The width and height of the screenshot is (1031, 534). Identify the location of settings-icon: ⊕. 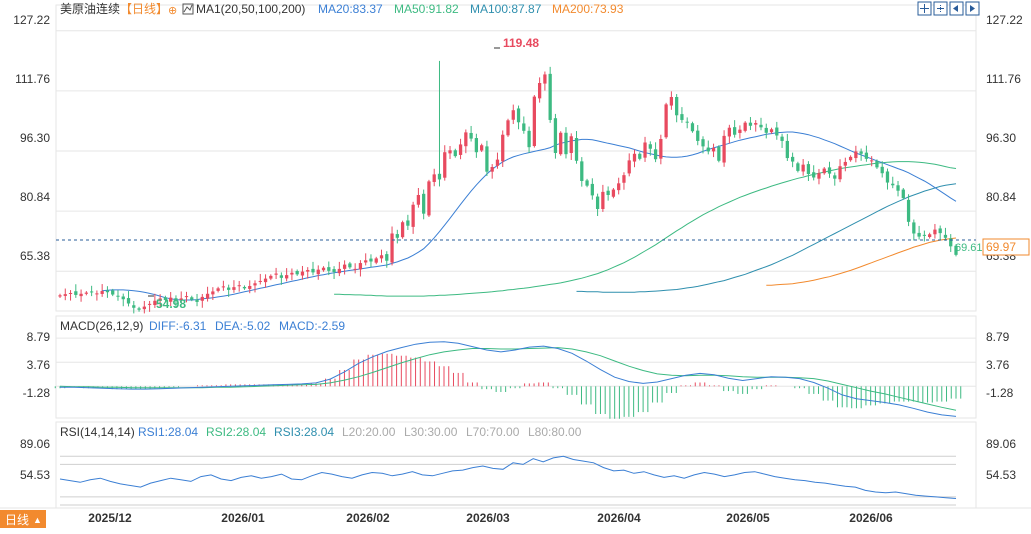
(172, 11).